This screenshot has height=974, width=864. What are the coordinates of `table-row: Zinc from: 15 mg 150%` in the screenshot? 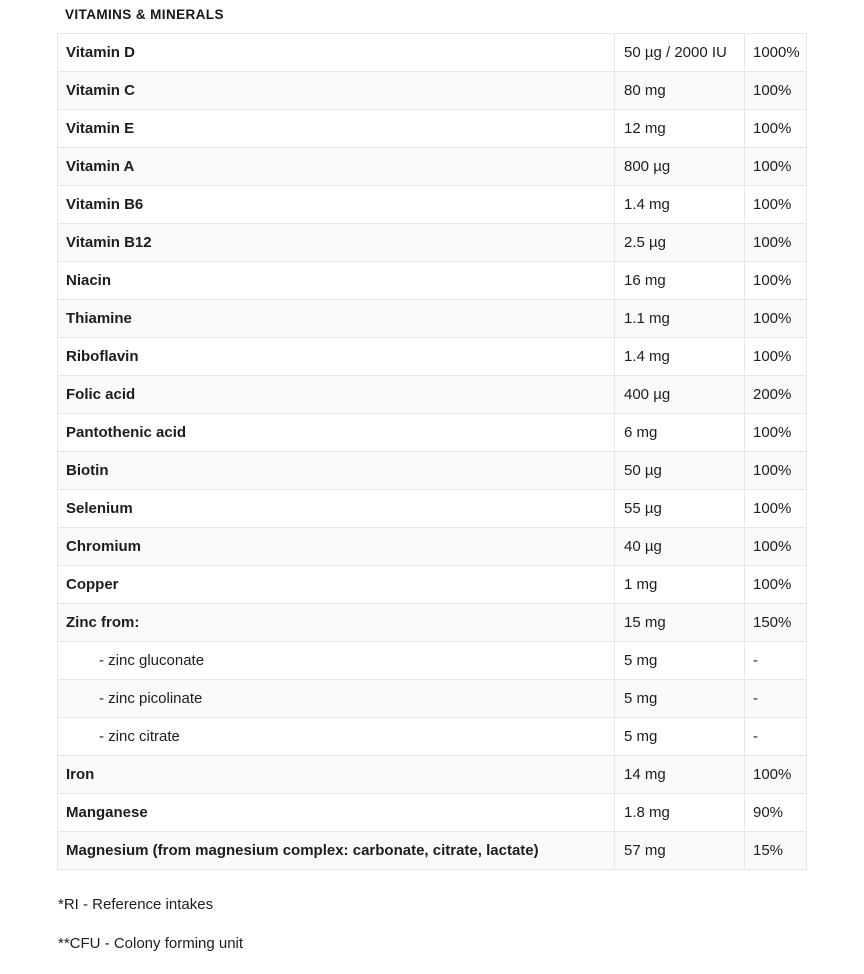 It's located at (432, 622).